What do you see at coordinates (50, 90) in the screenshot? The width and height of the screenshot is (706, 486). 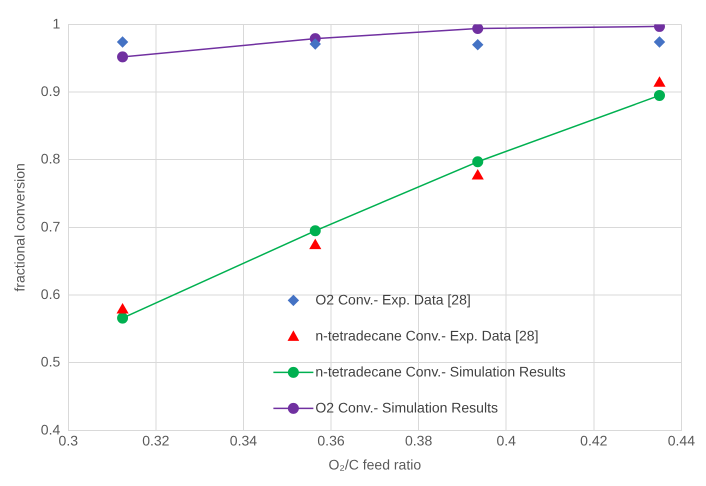 I see `y-tick-label: 0.9` at bounding box center [50, 90].